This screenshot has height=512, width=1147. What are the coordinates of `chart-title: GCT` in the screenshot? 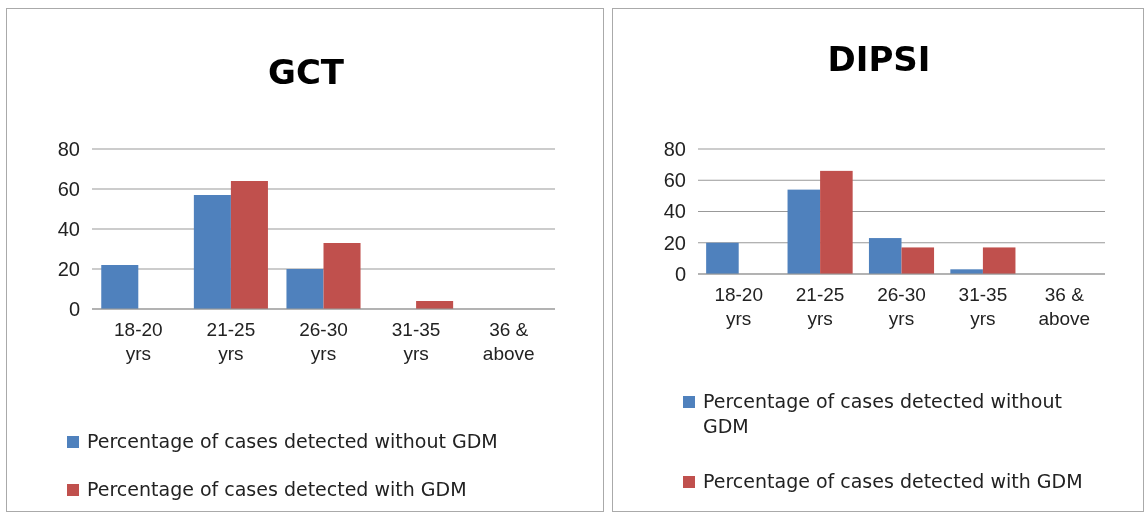 It's located at (306, 72).